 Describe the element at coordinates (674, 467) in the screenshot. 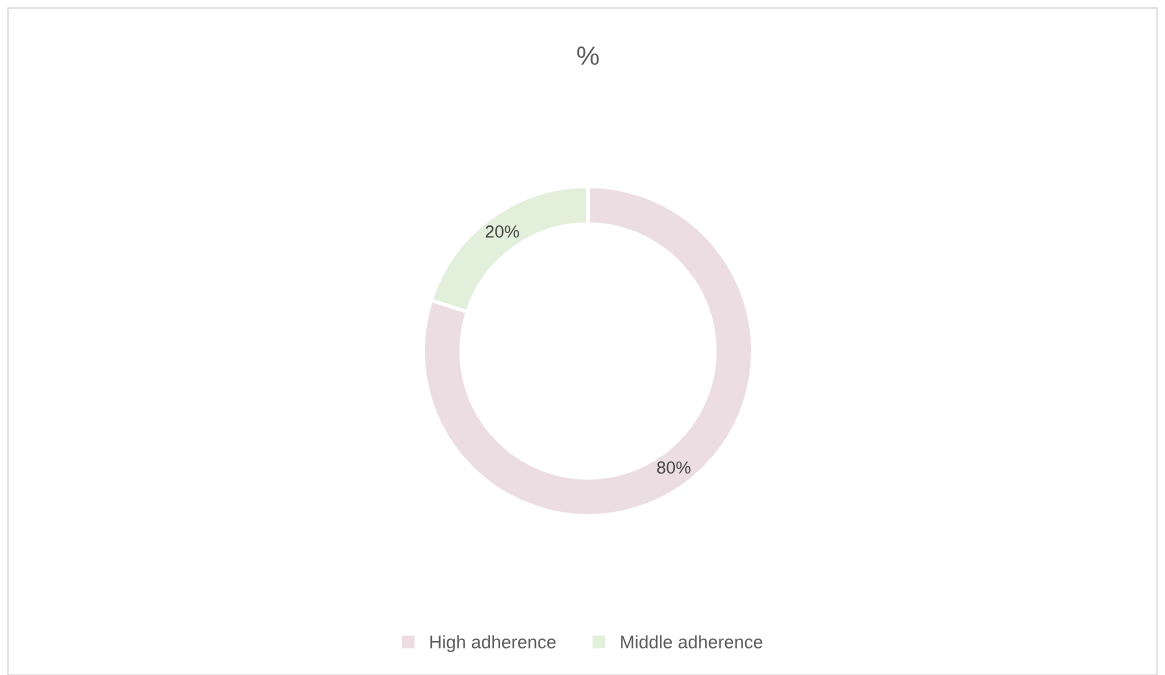

I see `data-label: 80%` at that location.